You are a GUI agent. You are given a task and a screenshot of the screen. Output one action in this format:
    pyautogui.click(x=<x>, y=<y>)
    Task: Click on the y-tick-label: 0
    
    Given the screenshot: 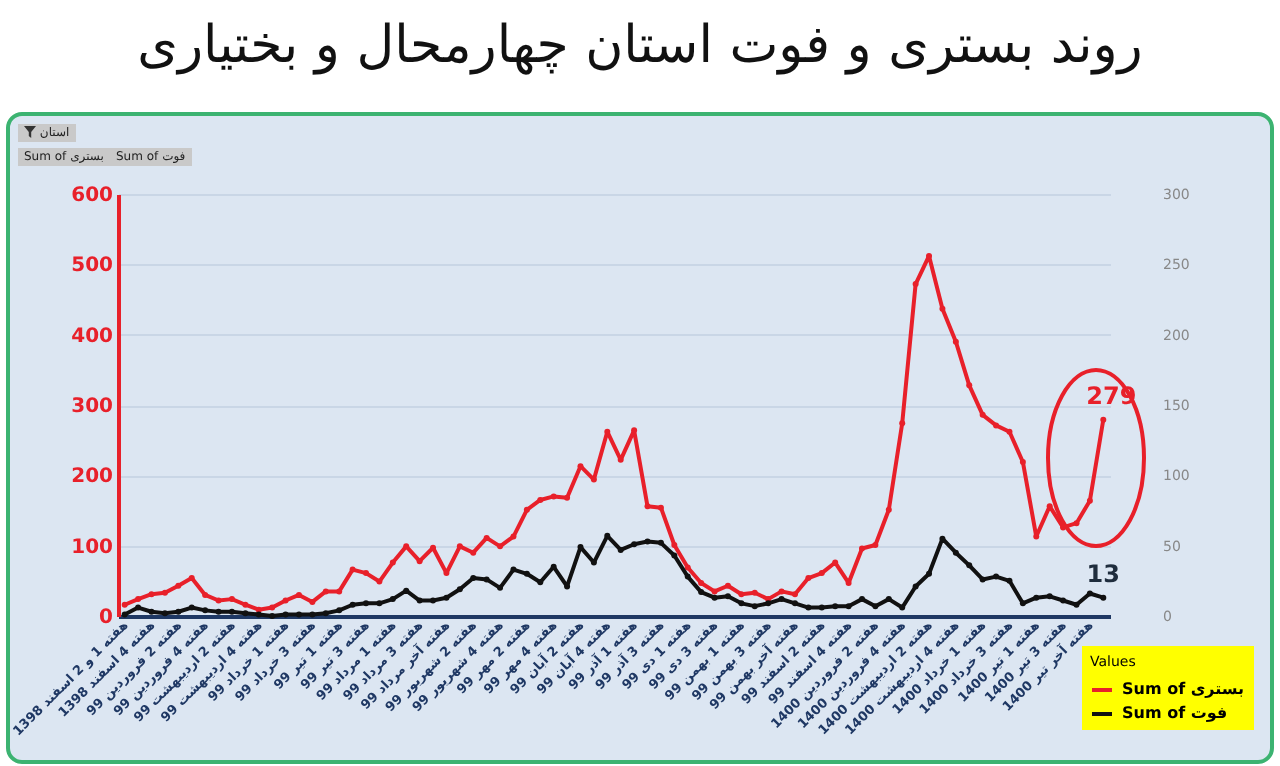 What is the action you would take?
    pyautogui.click(x=106, y=618)
    